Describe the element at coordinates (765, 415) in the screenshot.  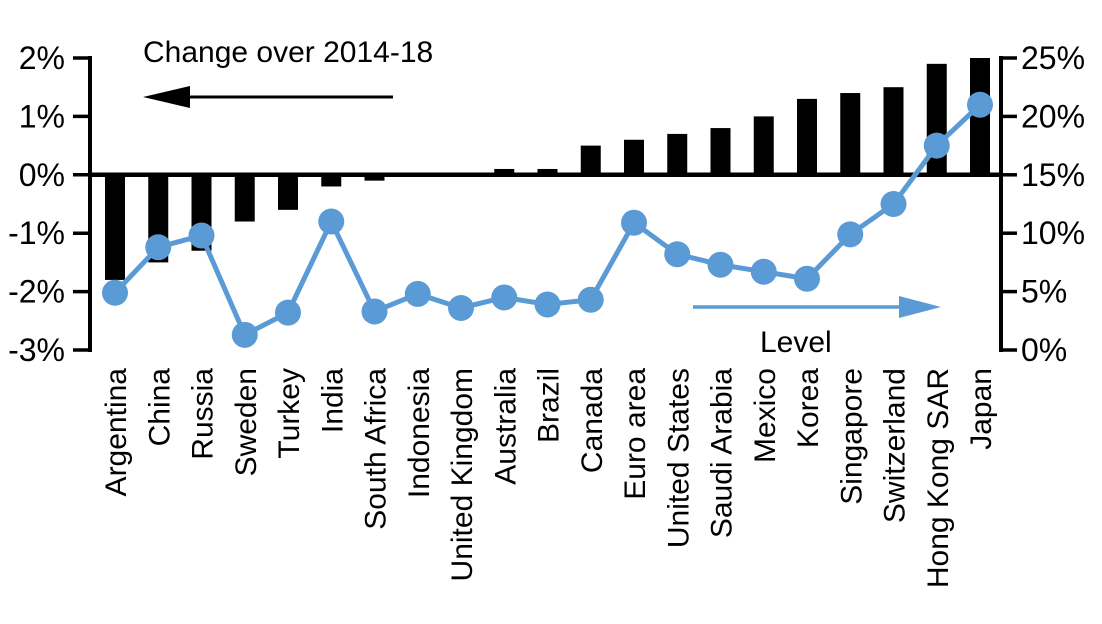
I see `x-label-mexico: Mexico` at that location.